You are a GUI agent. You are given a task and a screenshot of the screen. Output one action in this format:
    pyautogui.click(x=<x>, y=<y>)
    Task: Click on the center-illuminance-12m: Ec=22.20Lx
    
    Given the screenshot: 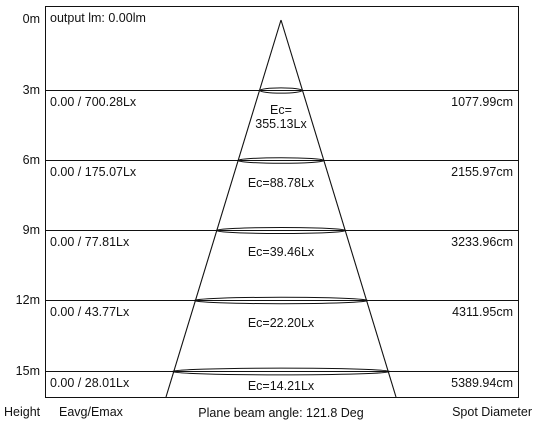 What is the action you would take?
    pyautogui.click(x=281, y=323)
    